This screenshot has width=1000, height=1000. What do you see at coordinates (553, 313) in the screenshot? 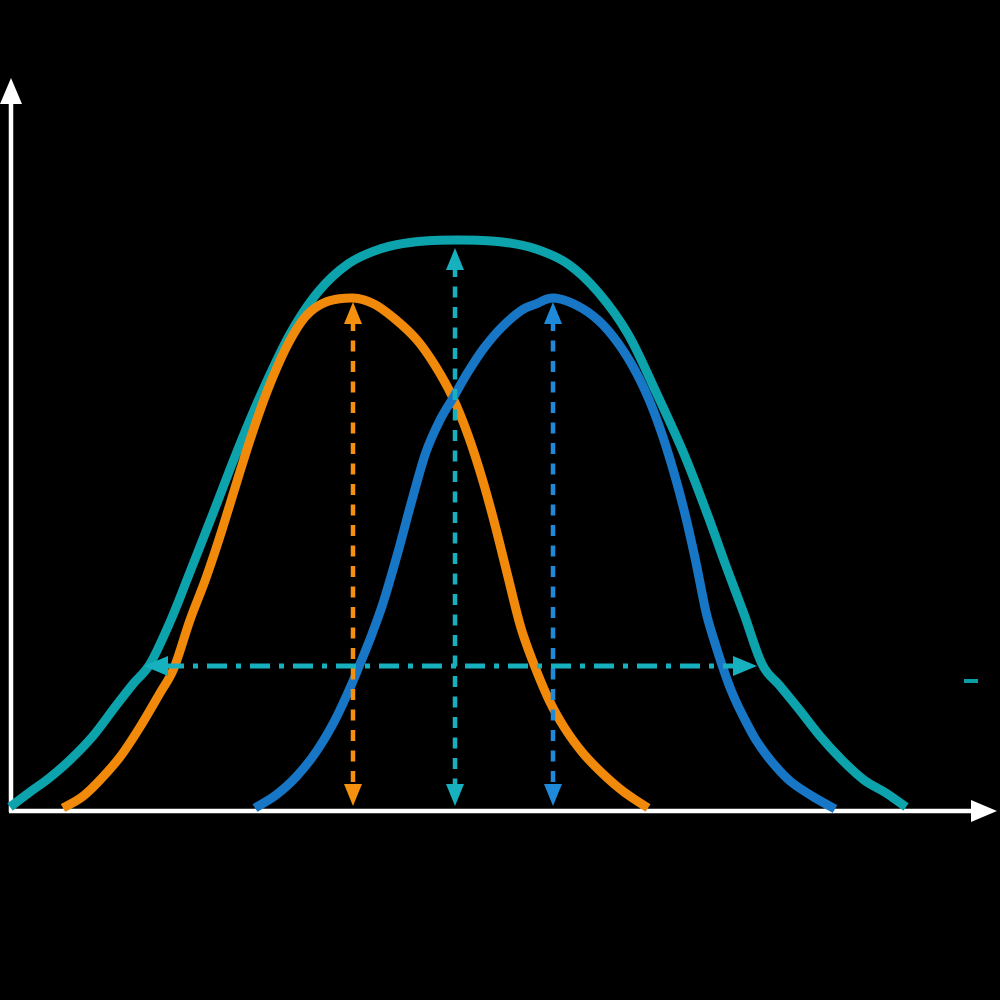
I see `right-peak-height-arrow-top-head` at bounding box center [553, 313].